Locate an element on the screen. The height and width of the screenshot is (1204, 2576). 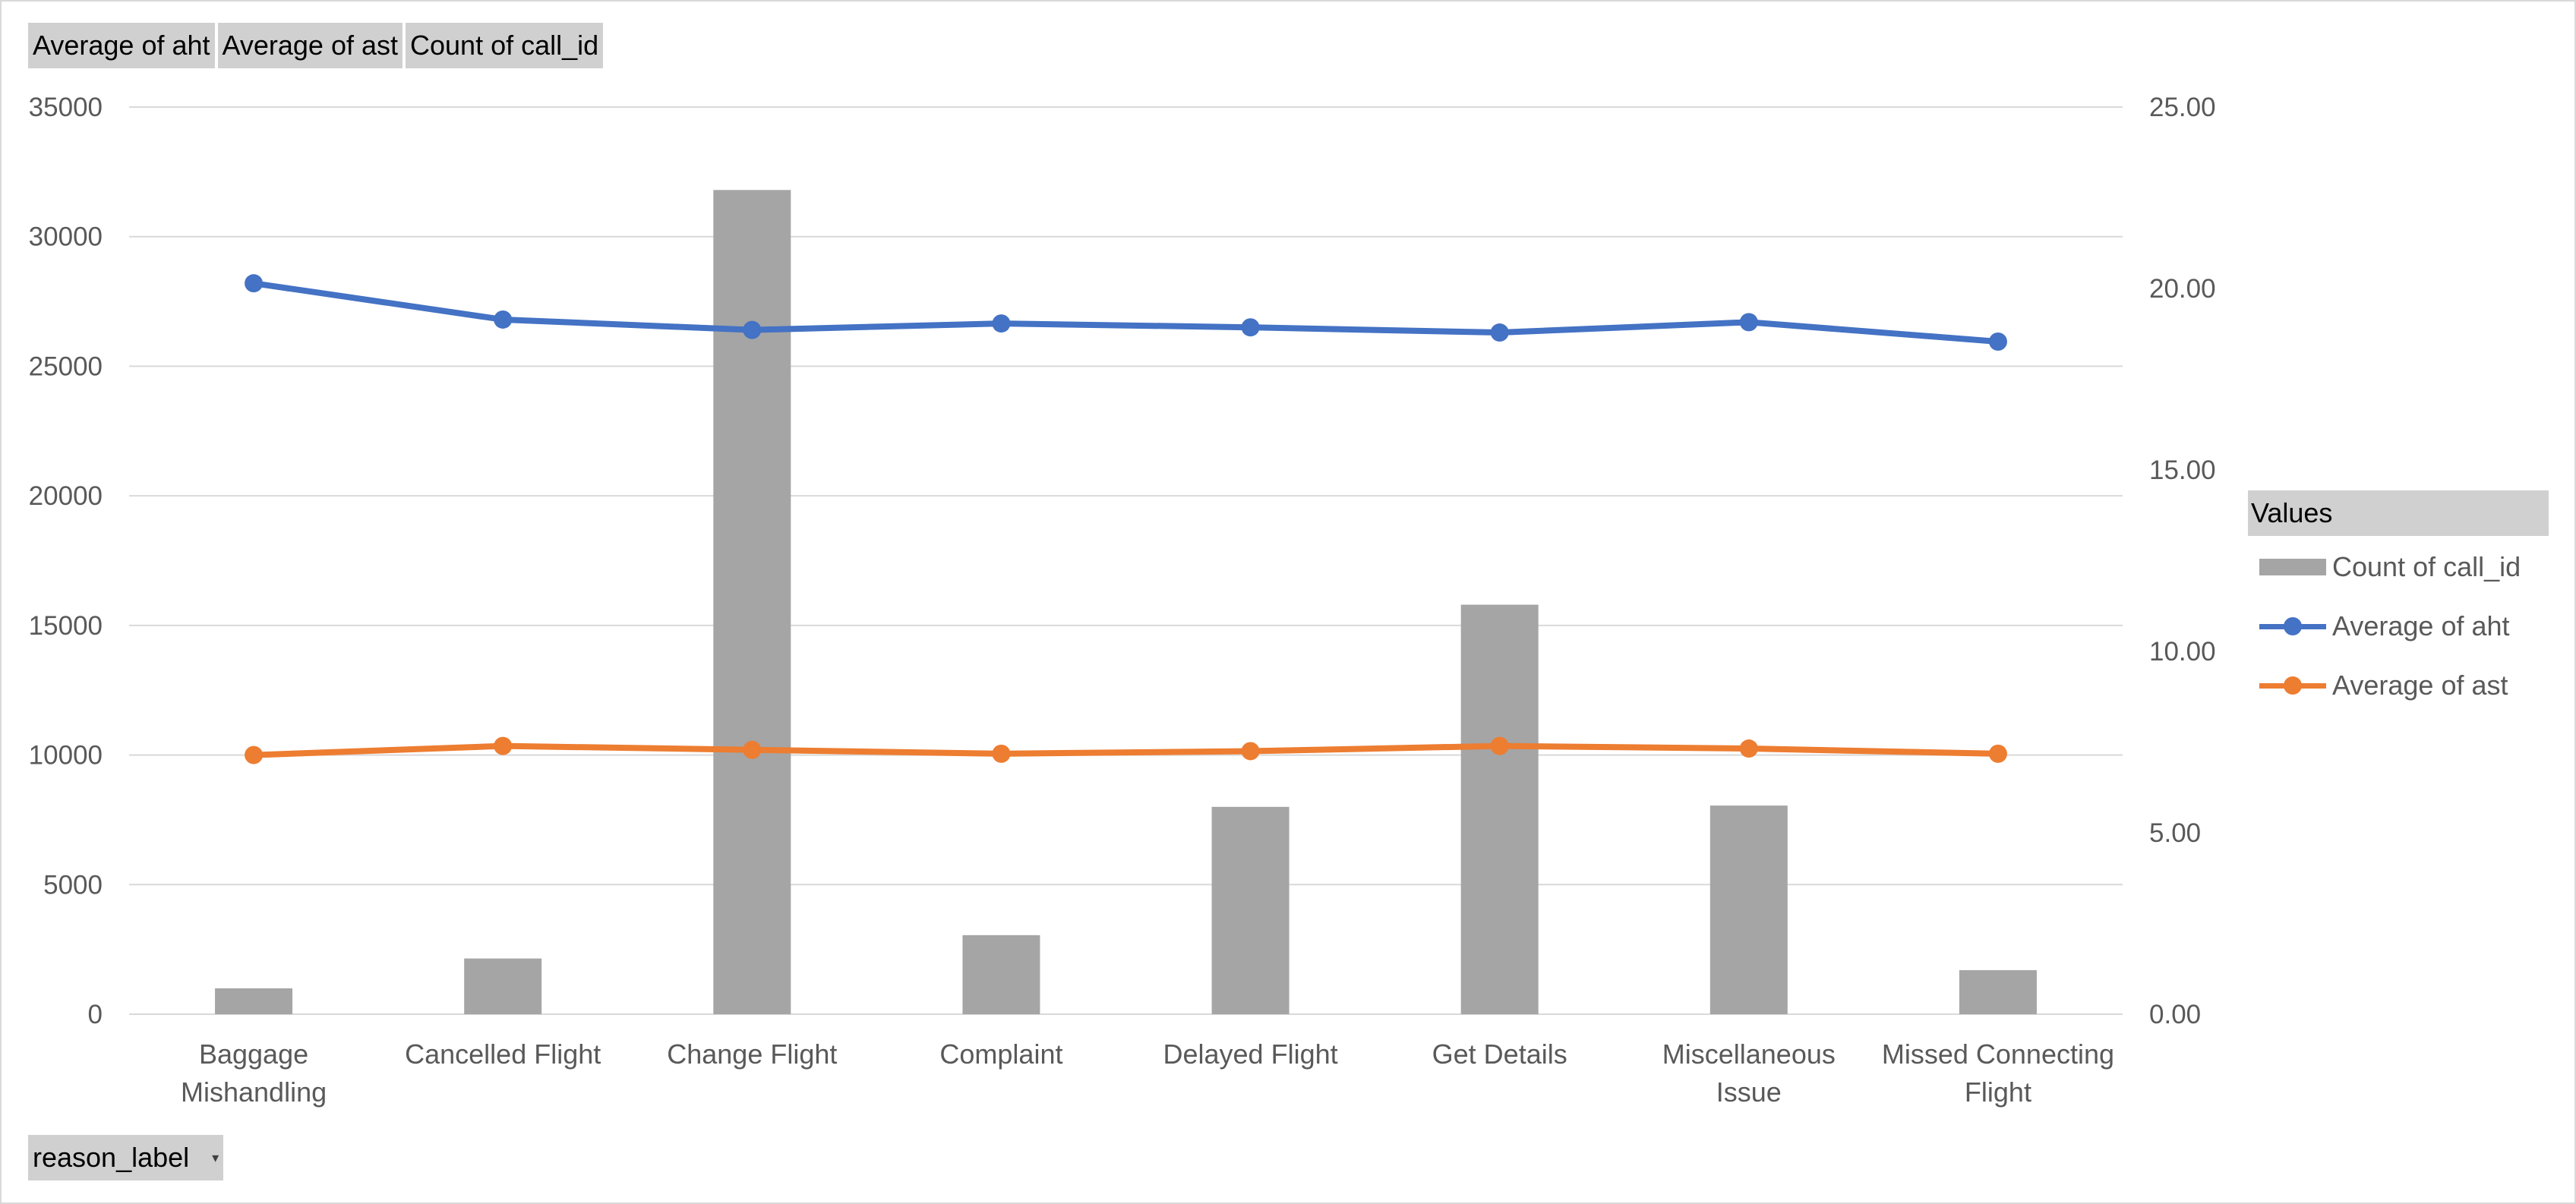
legend-label: Average of ast is located at coordinates (2420, 685).